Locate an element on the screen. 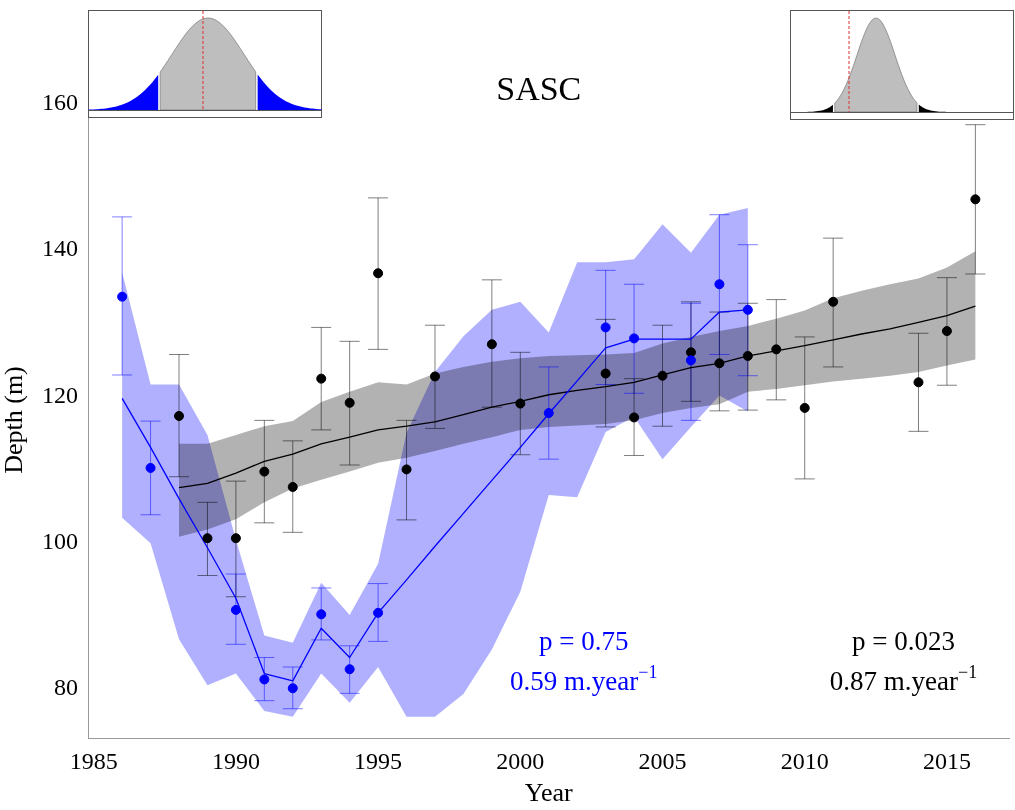 Image resolution: width=1015 pixels, height=810 pixels. x-tick-label: 2010 is located at coordinates (804, 760).